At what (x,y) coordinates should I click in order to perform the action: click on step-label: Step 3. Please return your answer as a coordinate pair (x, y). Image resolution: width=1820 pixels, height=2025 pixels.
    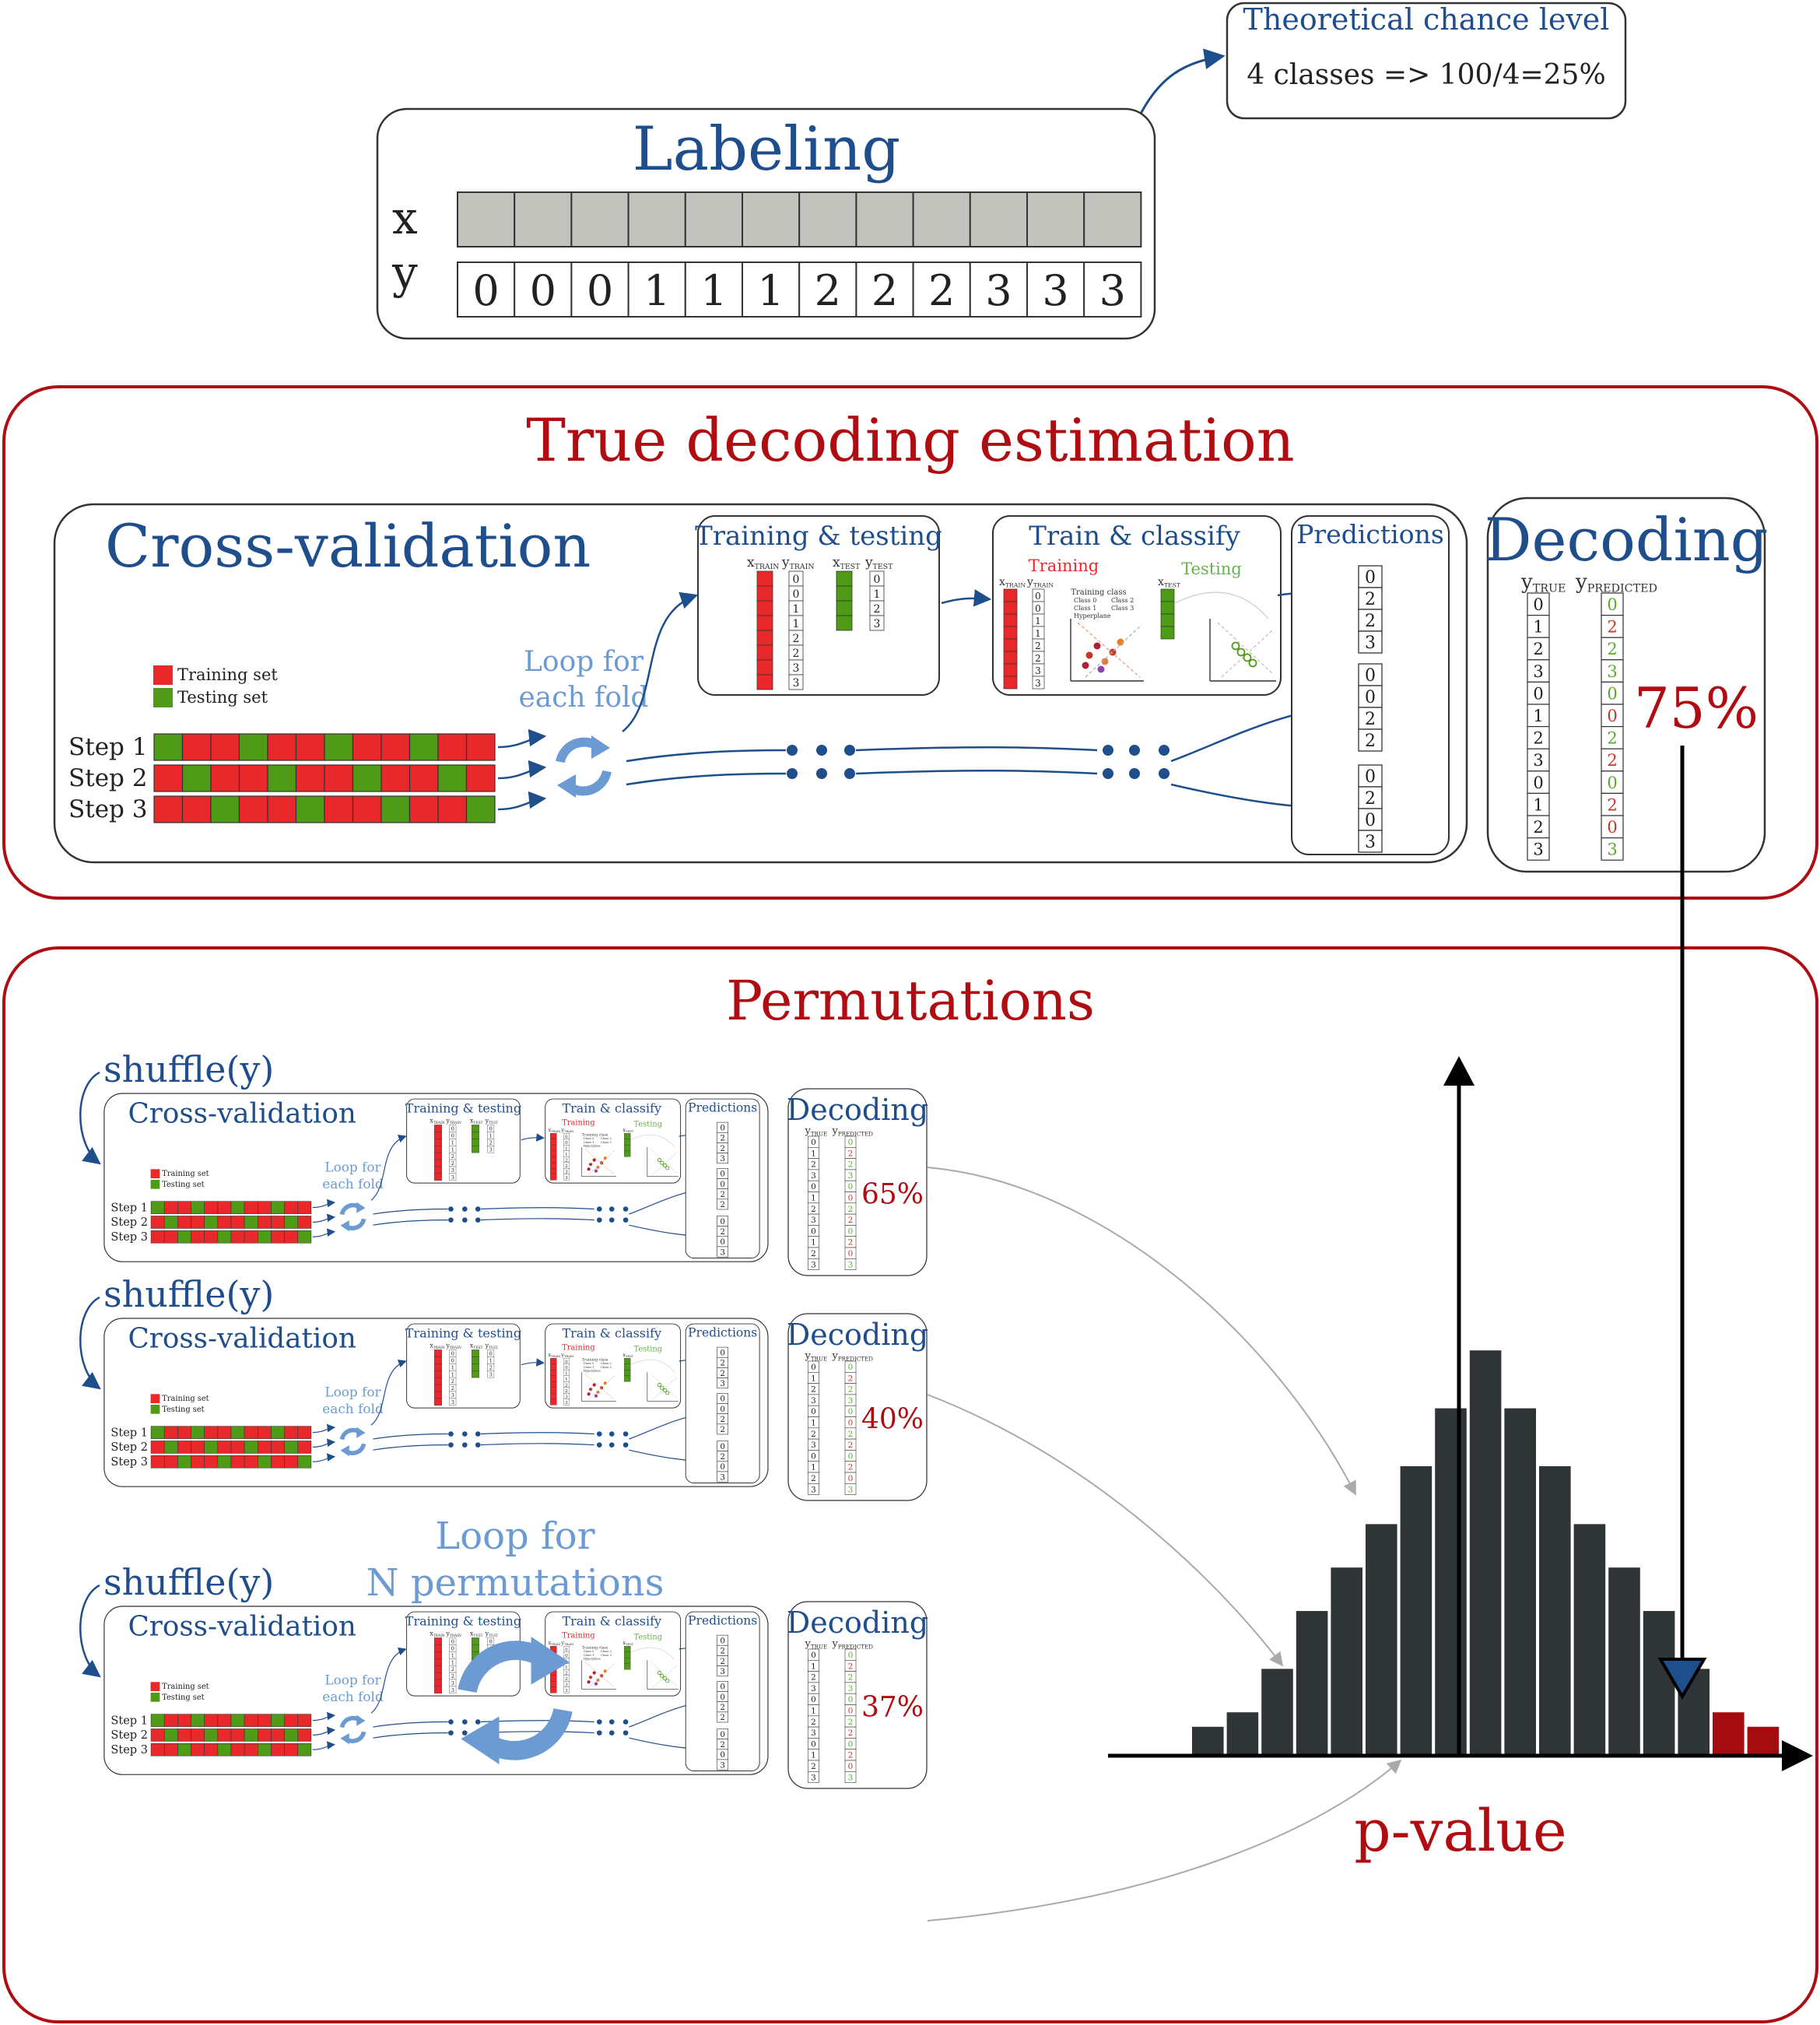
    Looking at the image, I should click on (108, 809).